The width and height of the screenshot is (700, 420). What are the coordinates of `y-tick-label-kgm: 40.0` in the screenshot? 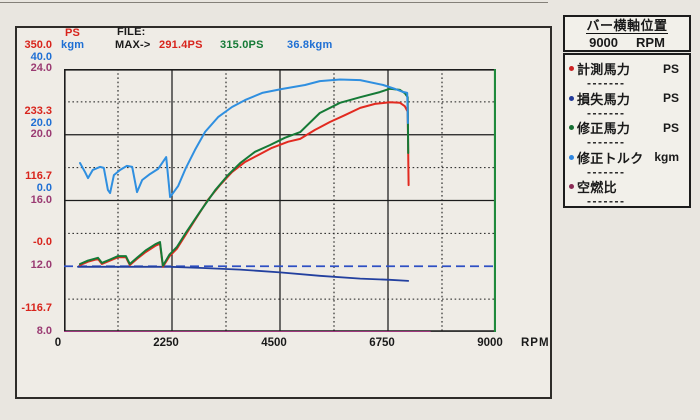 It's located at (41, 57).